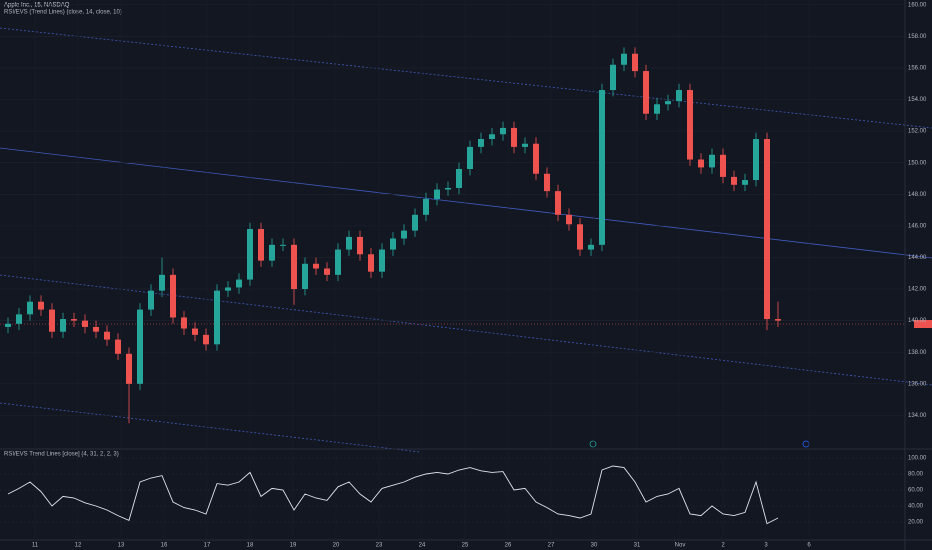  What do you see at coordinates (422, 546) in the screenshot?
I see `x-tick-label: 24` at bounding box center [422, 546].